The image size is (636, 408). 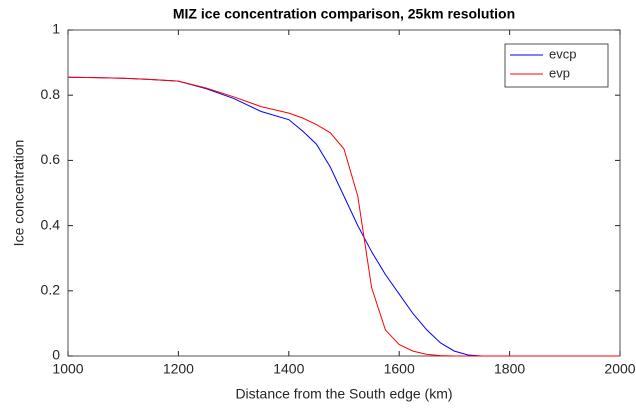 What do you see at coordinates (509, 369) in the screenshot?
I see `x-tick-label: 1800` at bounding box center [509, 369].